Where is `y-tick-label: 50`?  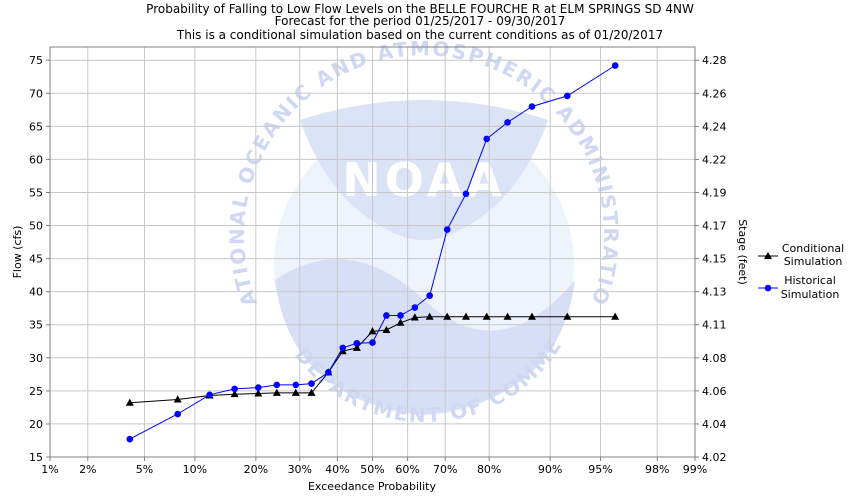 y-tick-label: 50 is located at coordinates (36, 226).